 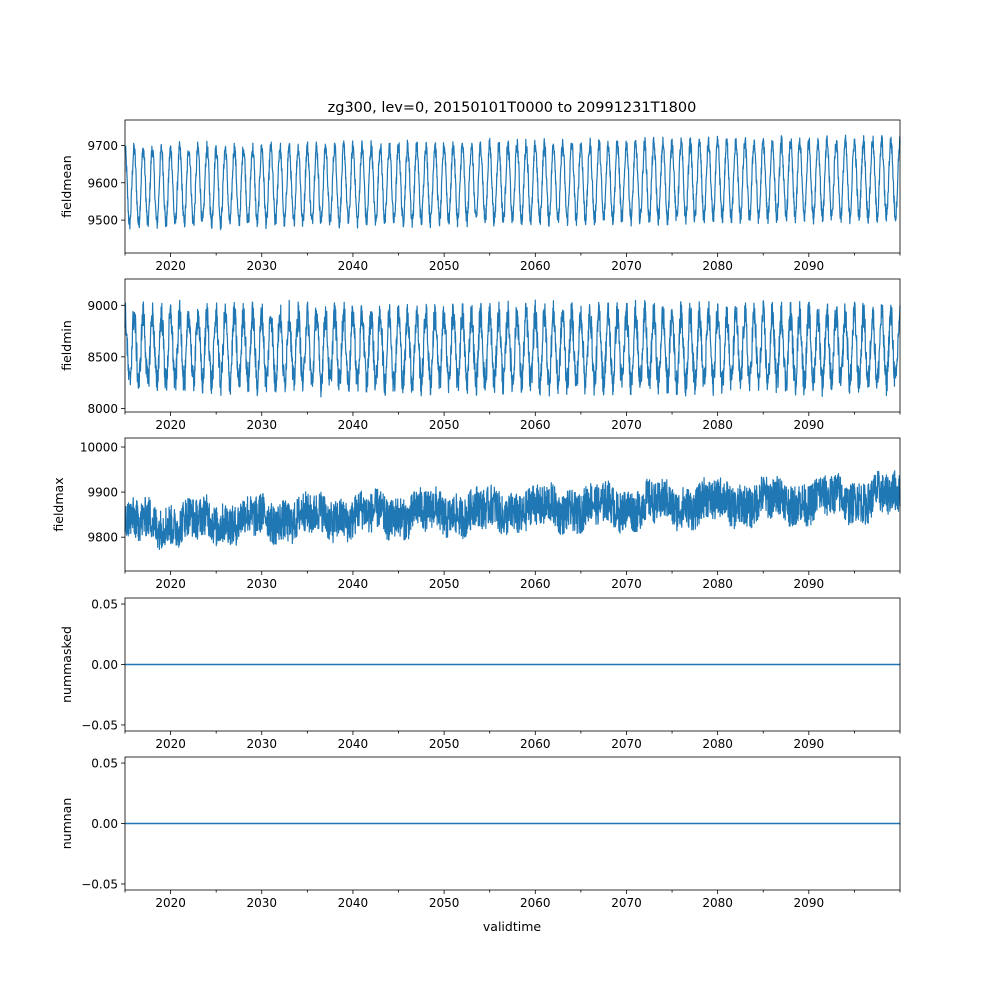 What do you see at coordinates (66, 345) in the screenshot?
I see `y-axis-label: fieldmin` at bounding box center [66, 345].